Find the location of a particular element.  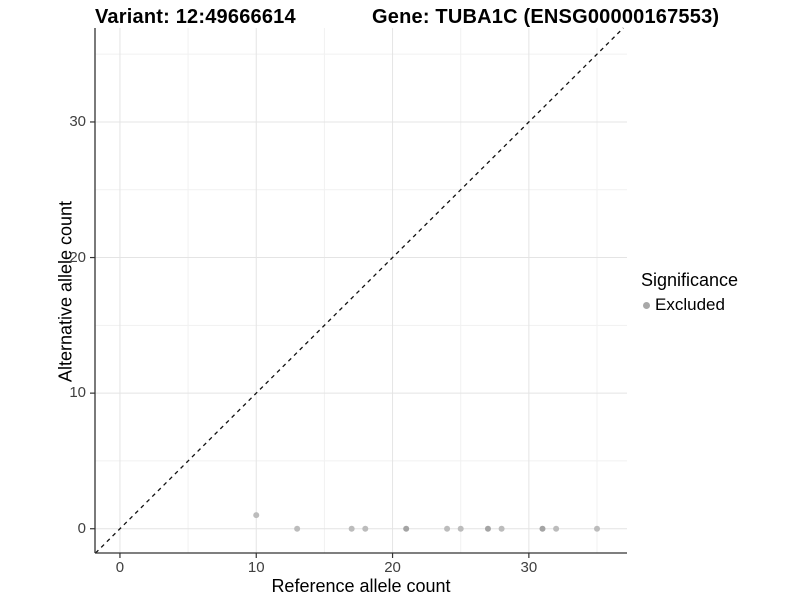

legend-item-excluded: Excluded is located at coordinates (689, 305).